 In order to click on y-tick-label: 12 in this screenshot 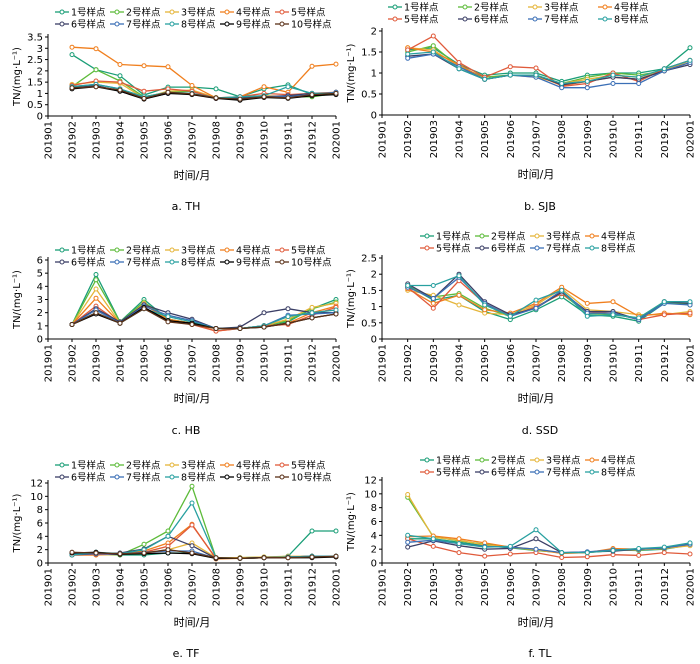, I will do `click(36, 484)`.